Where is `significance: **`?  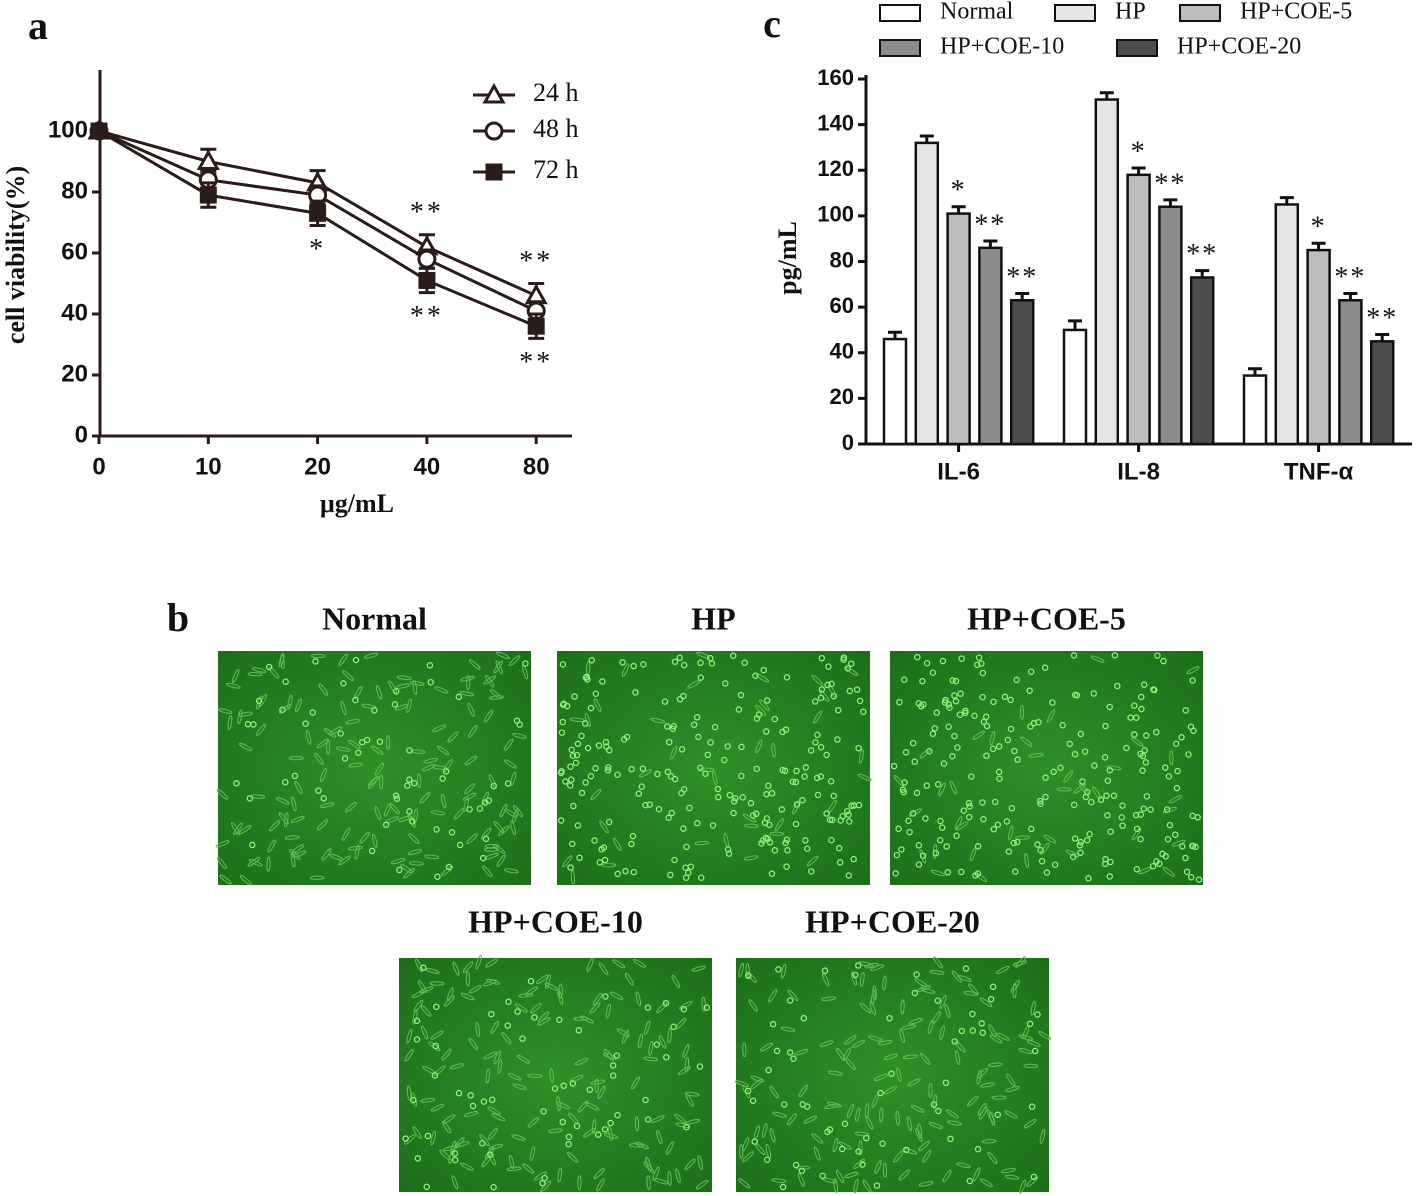
significance: ** is located at coordinates (1022, 277).